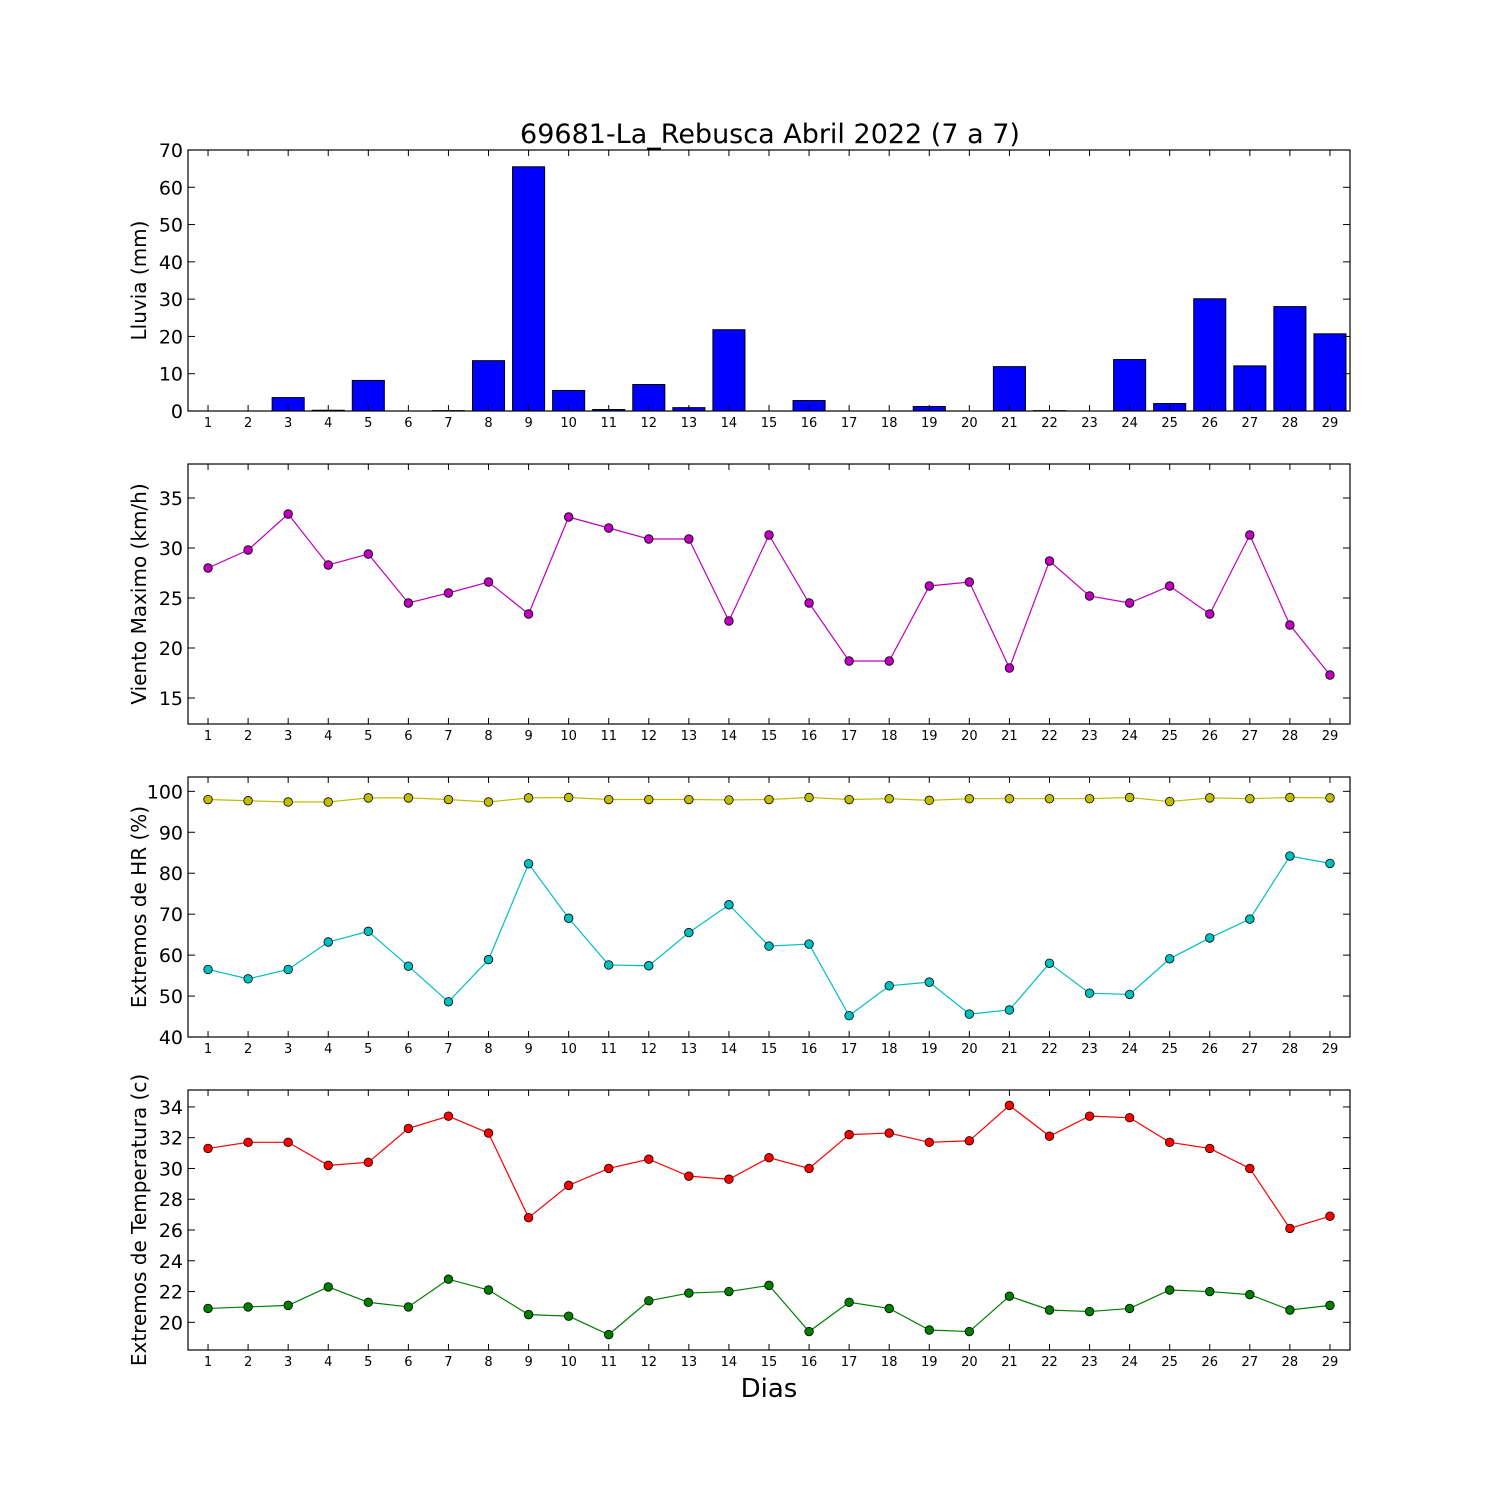 The height and width of the screenshot is (1500, 1500). Describe the element at coordinates (328, 1362) in the screenshot. I see `x-tick-label: 4` at that location.